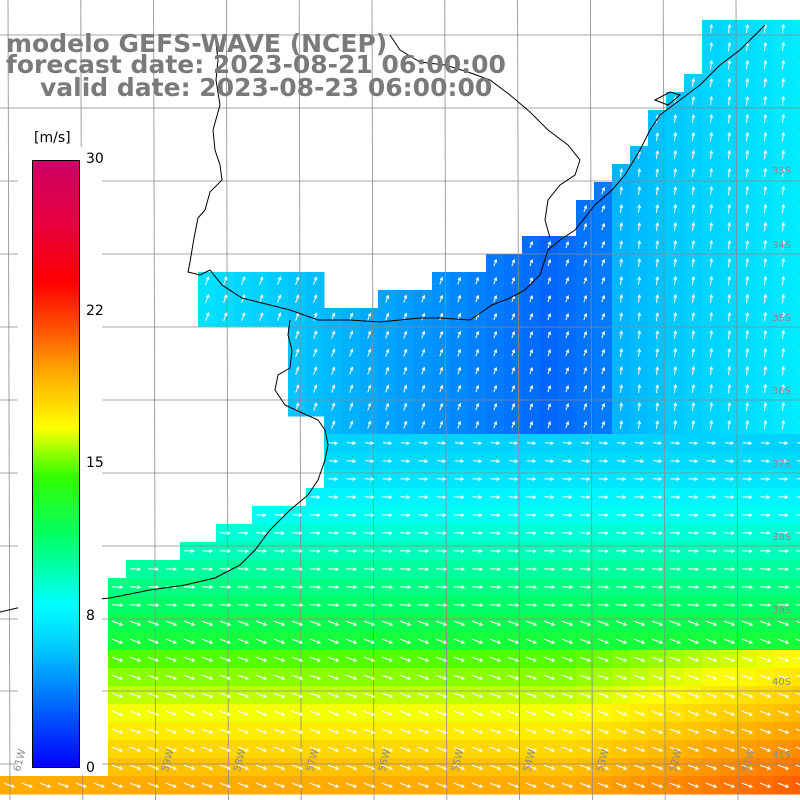  Describe the element at coordinates (197, 43) in the screenshot. I see `map-title: modelo GEFS-WAVE (NCEP)` at that location.